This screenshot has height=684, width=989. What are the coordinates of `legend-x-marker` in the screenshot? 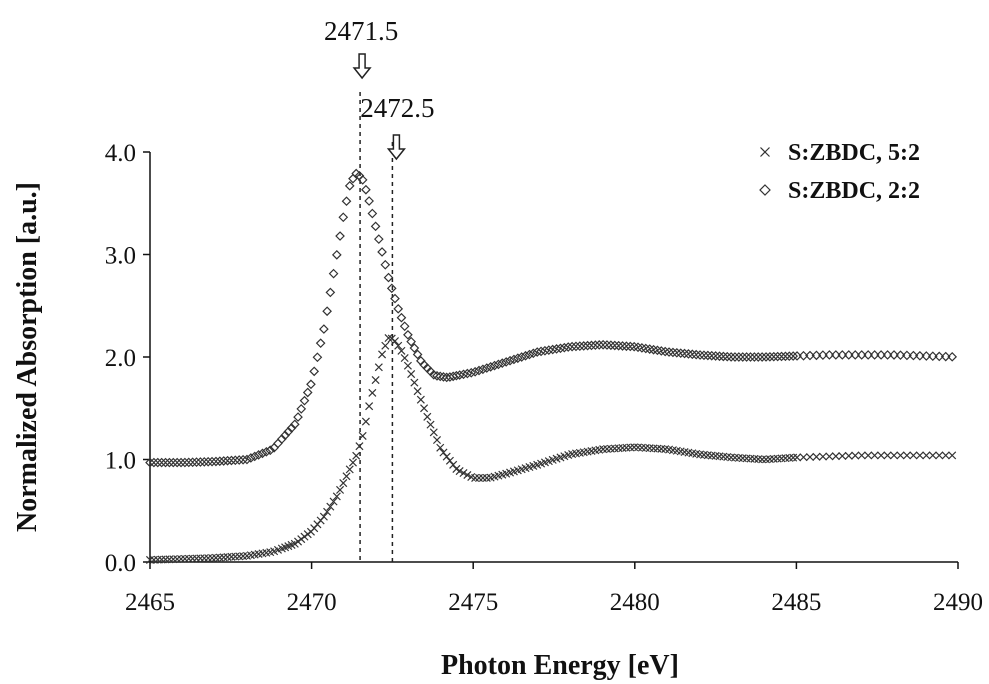 It's located at (765, 152).